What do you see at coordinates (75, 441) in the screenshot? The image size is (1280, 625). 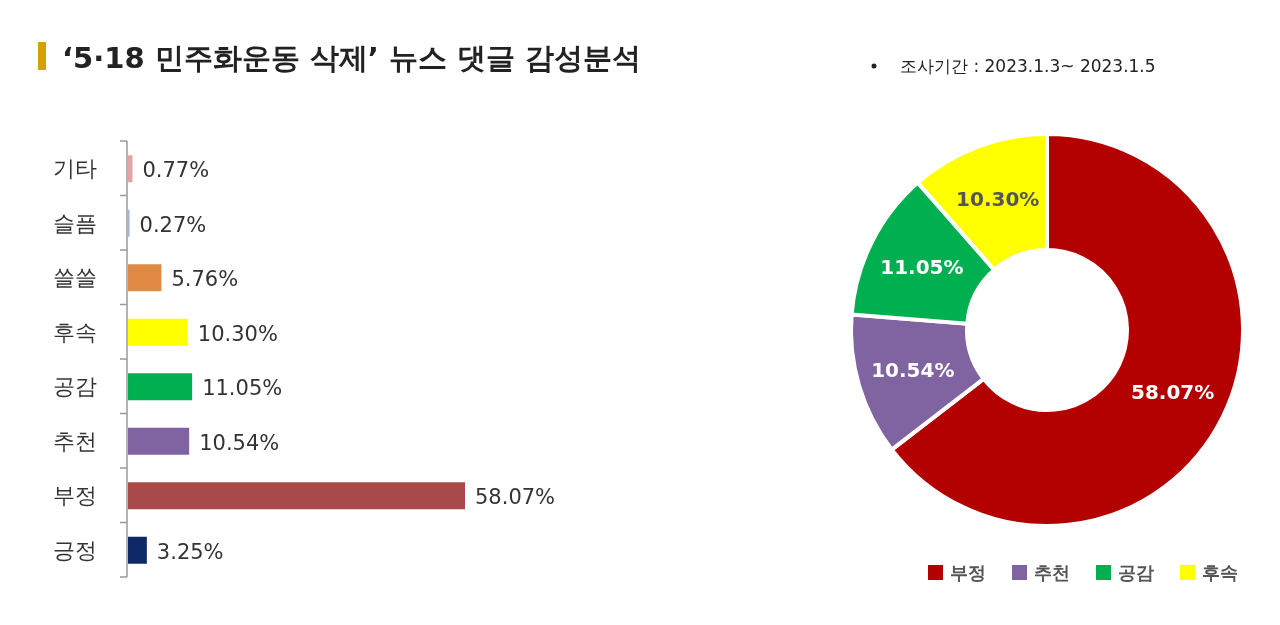 I see `y-tick-label: 추천` at bounding box center [75, 441].